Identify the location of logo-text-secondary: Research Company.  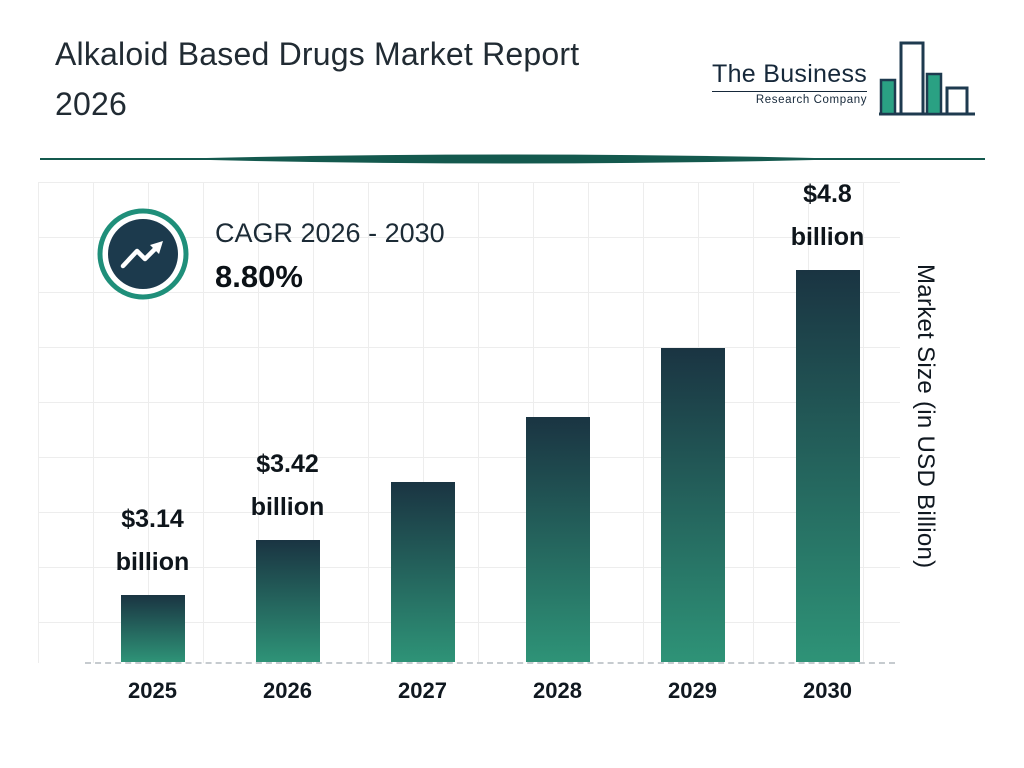
(811, 99).